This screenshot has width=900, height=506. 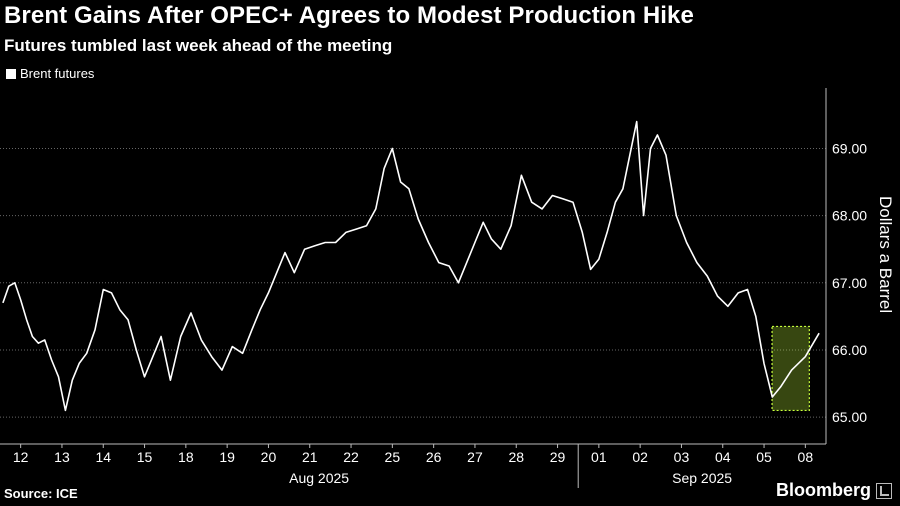 I want to click on x-tick-label: 29, so click(x=558, y=457).